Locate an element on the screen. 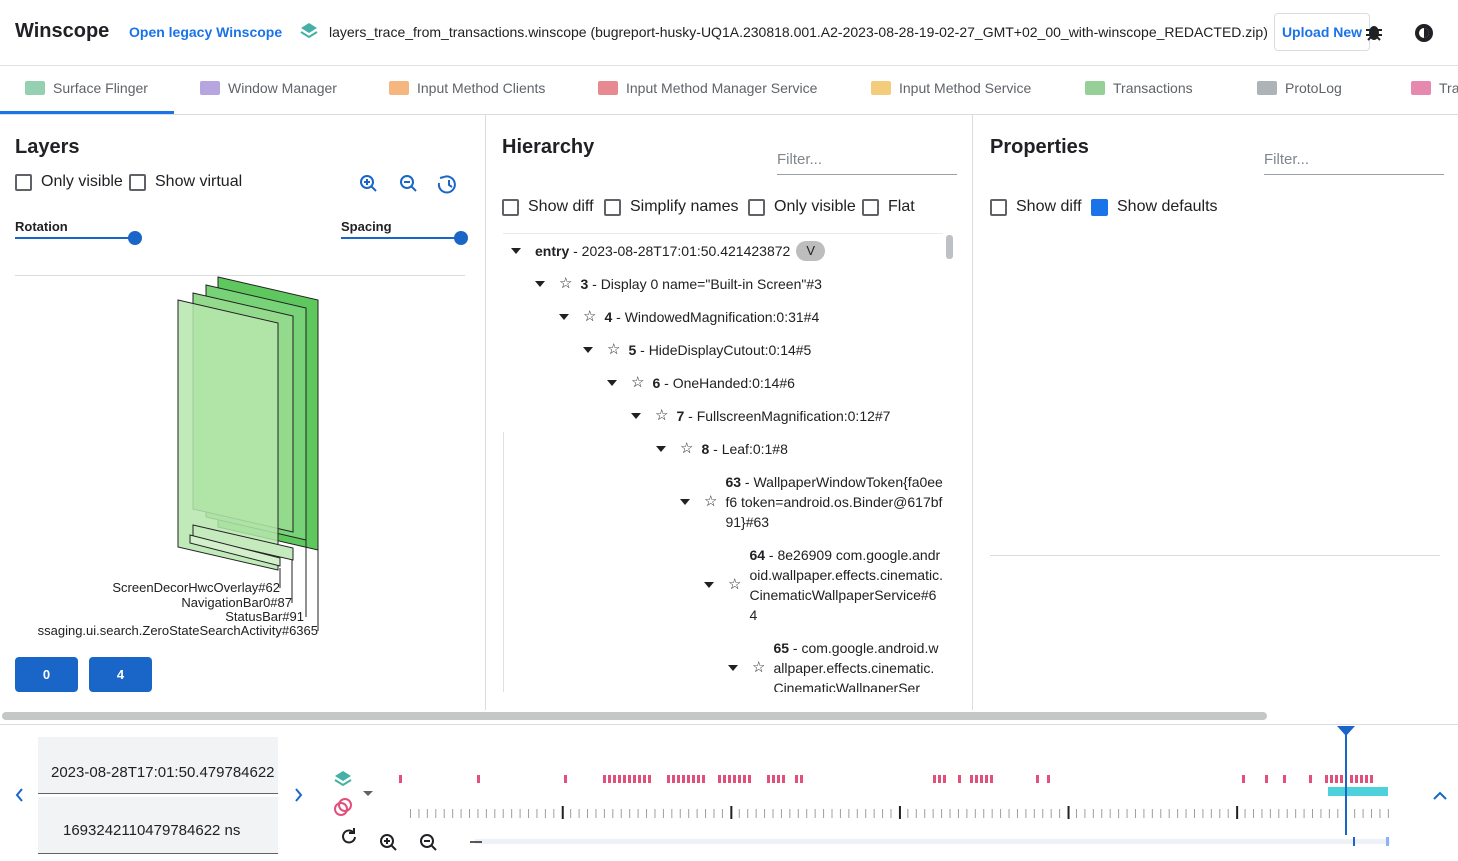 This screenshot has width=1458, height=861. divider is located at coordinates (485, 412).